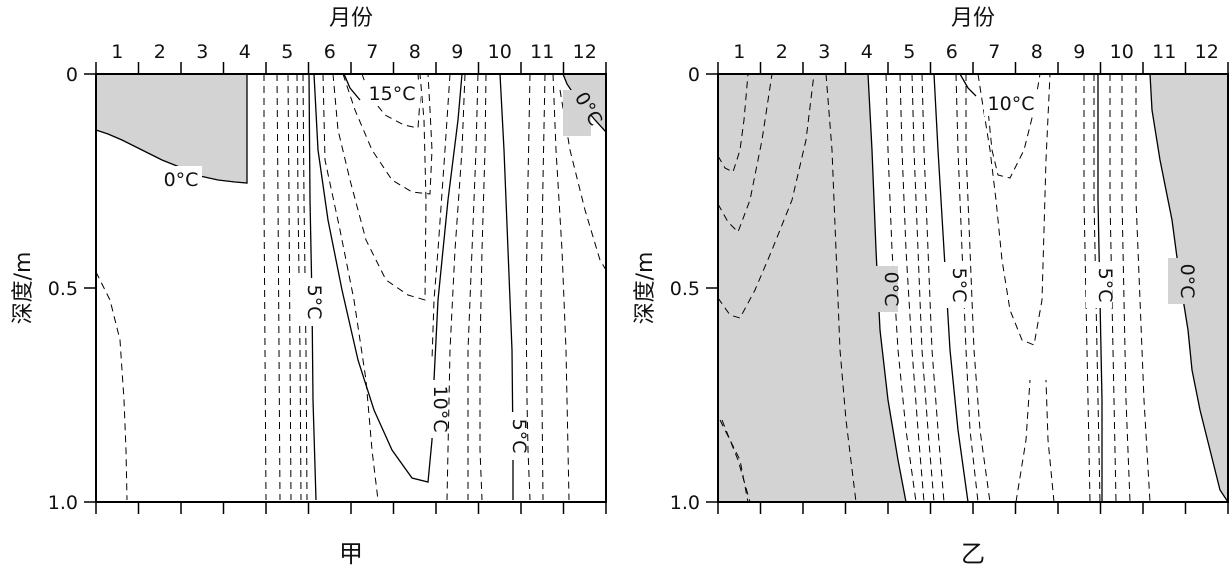 Image resolution: width=1232 pixels, height=572 pixels. What do you see at coordinates (392, 94) in the screenshot?
I see `contour-label-15c: 15°C` at bounding box center [392, 94].